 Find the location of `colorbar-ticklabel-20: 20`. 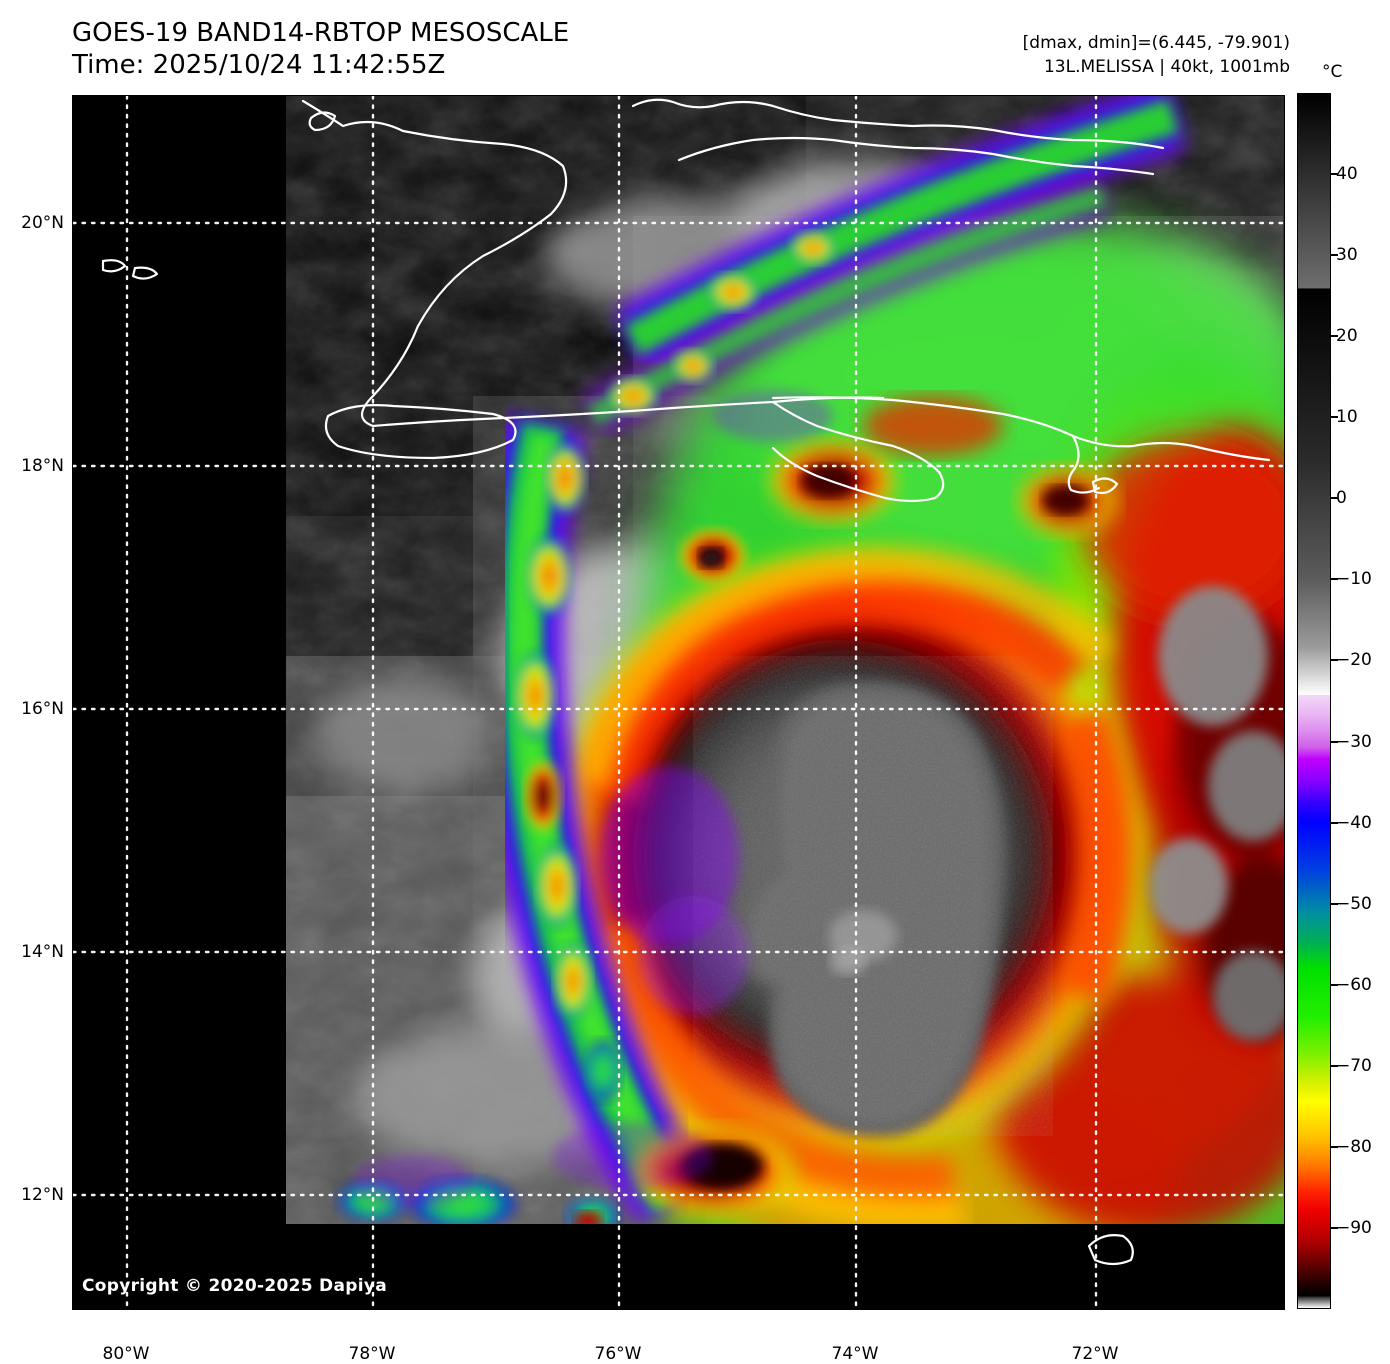

colorbar-ticklabel-20: 20 is located at coordinates (1347, 336).